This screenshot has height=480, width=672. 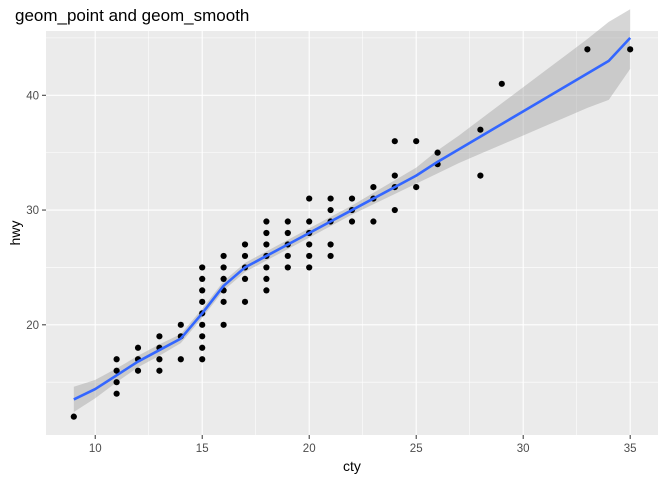 What do you see at coordinates (202, 449) in the screenshot?
I see `x-tick-label: 15` at bounding box center [202, 449].